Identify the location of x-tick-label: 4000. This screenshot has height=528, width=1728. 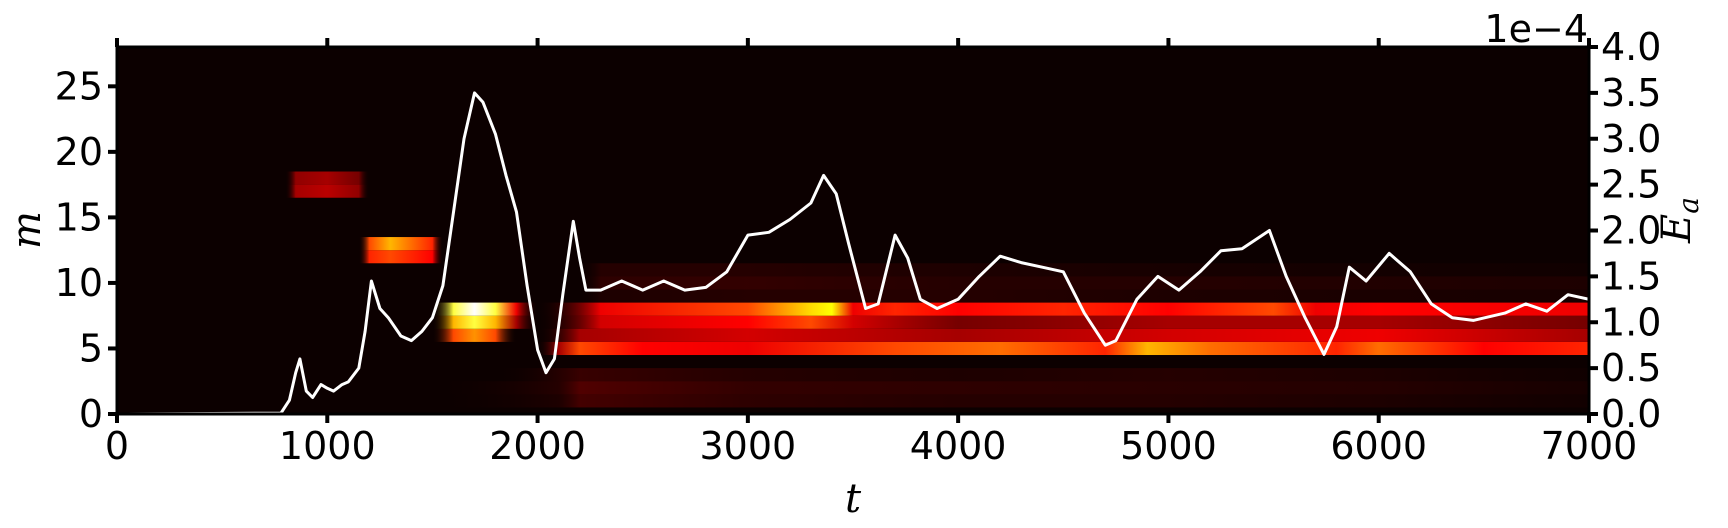
(958, 446).